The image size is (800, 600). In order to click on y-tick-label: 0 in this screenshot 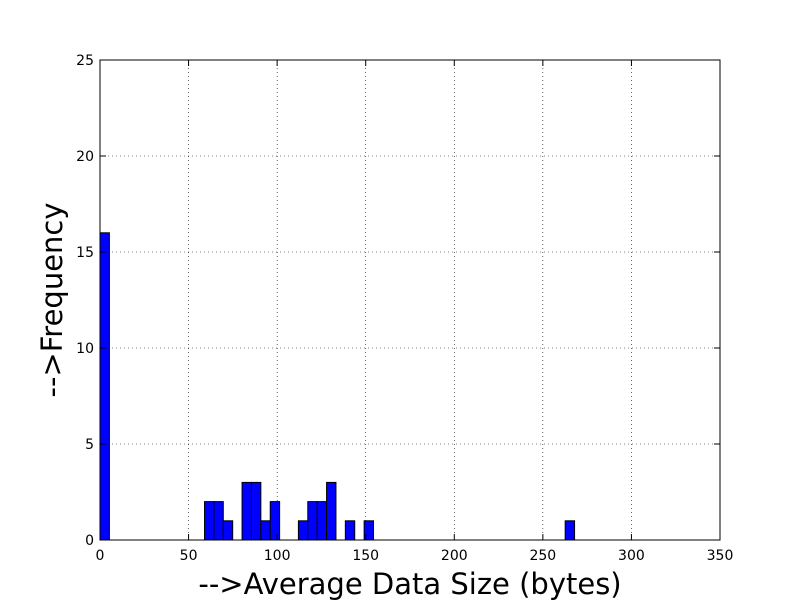, I will do `click(89, 541)`.